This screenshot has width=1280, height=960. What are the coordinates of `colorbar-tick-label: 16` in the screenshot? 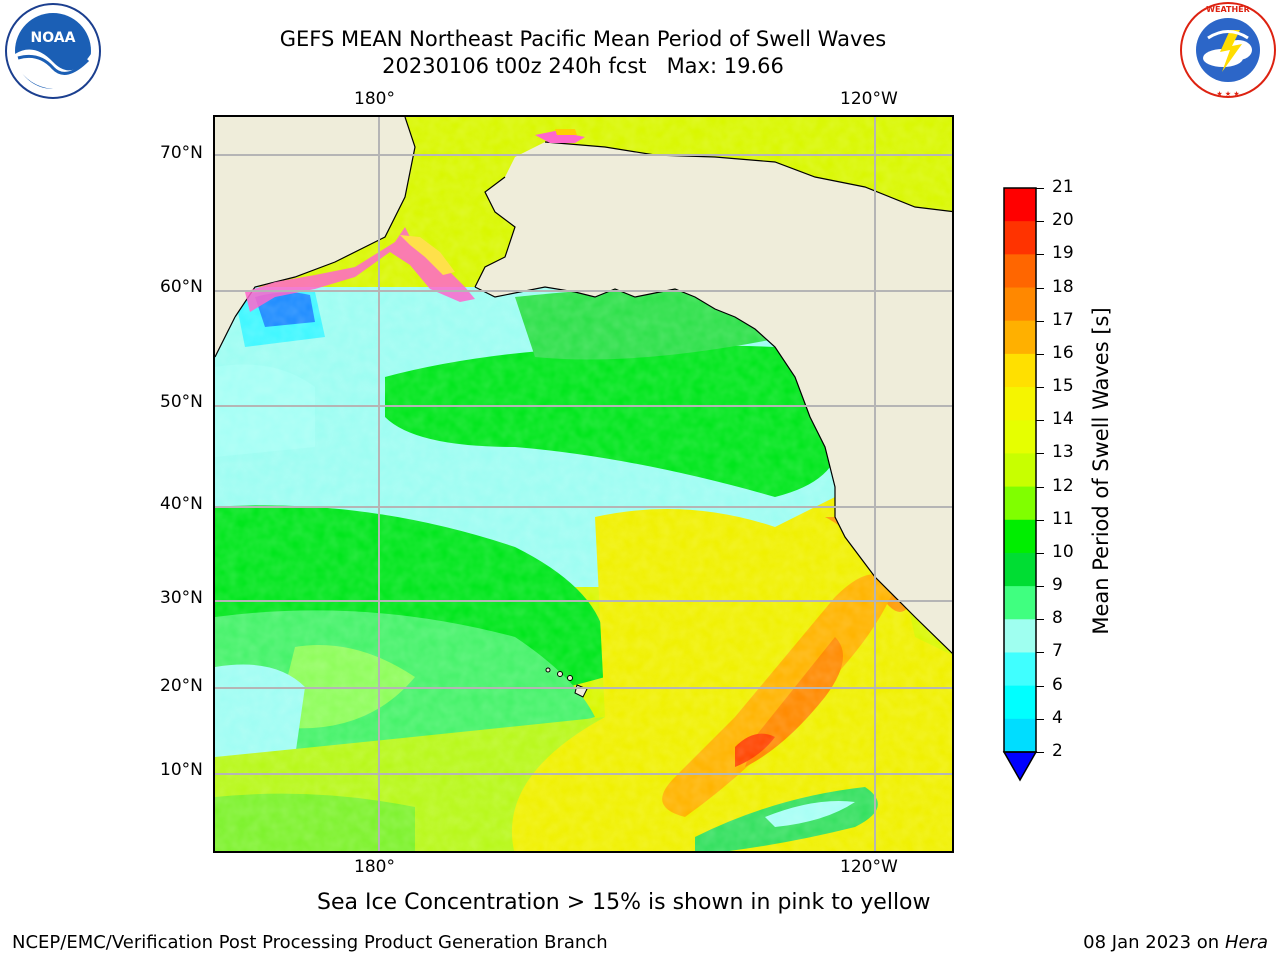 It's located at (1063, 352).